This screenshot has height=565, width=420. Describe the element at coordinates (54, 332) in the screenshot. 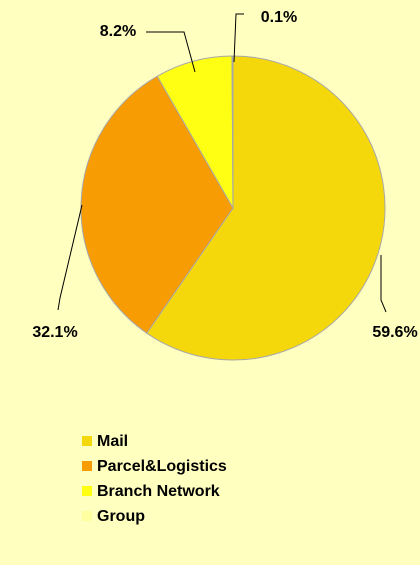

I see `data-label: 32.1%` at that location.